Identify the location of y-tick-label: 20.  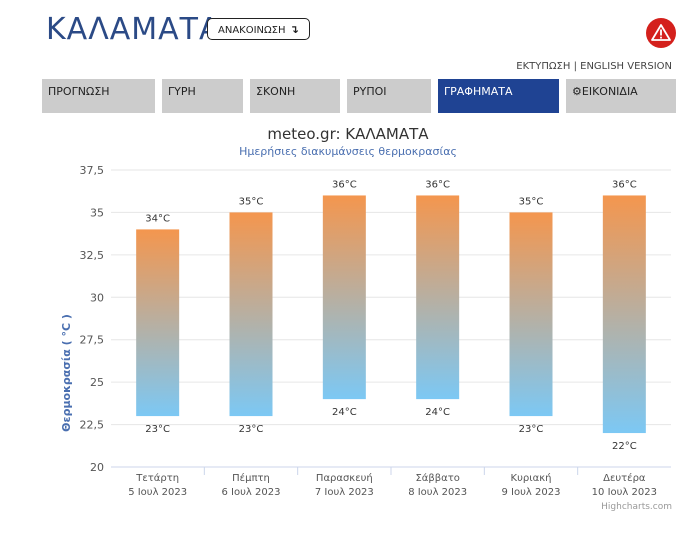
(97, 467).